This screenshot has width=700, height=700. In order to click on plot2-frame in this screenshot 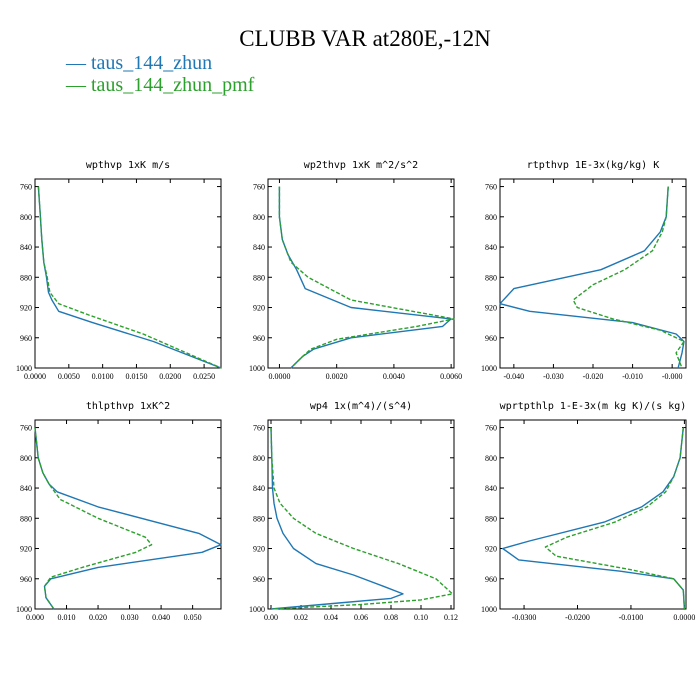, I will do `click(361, 273)`.